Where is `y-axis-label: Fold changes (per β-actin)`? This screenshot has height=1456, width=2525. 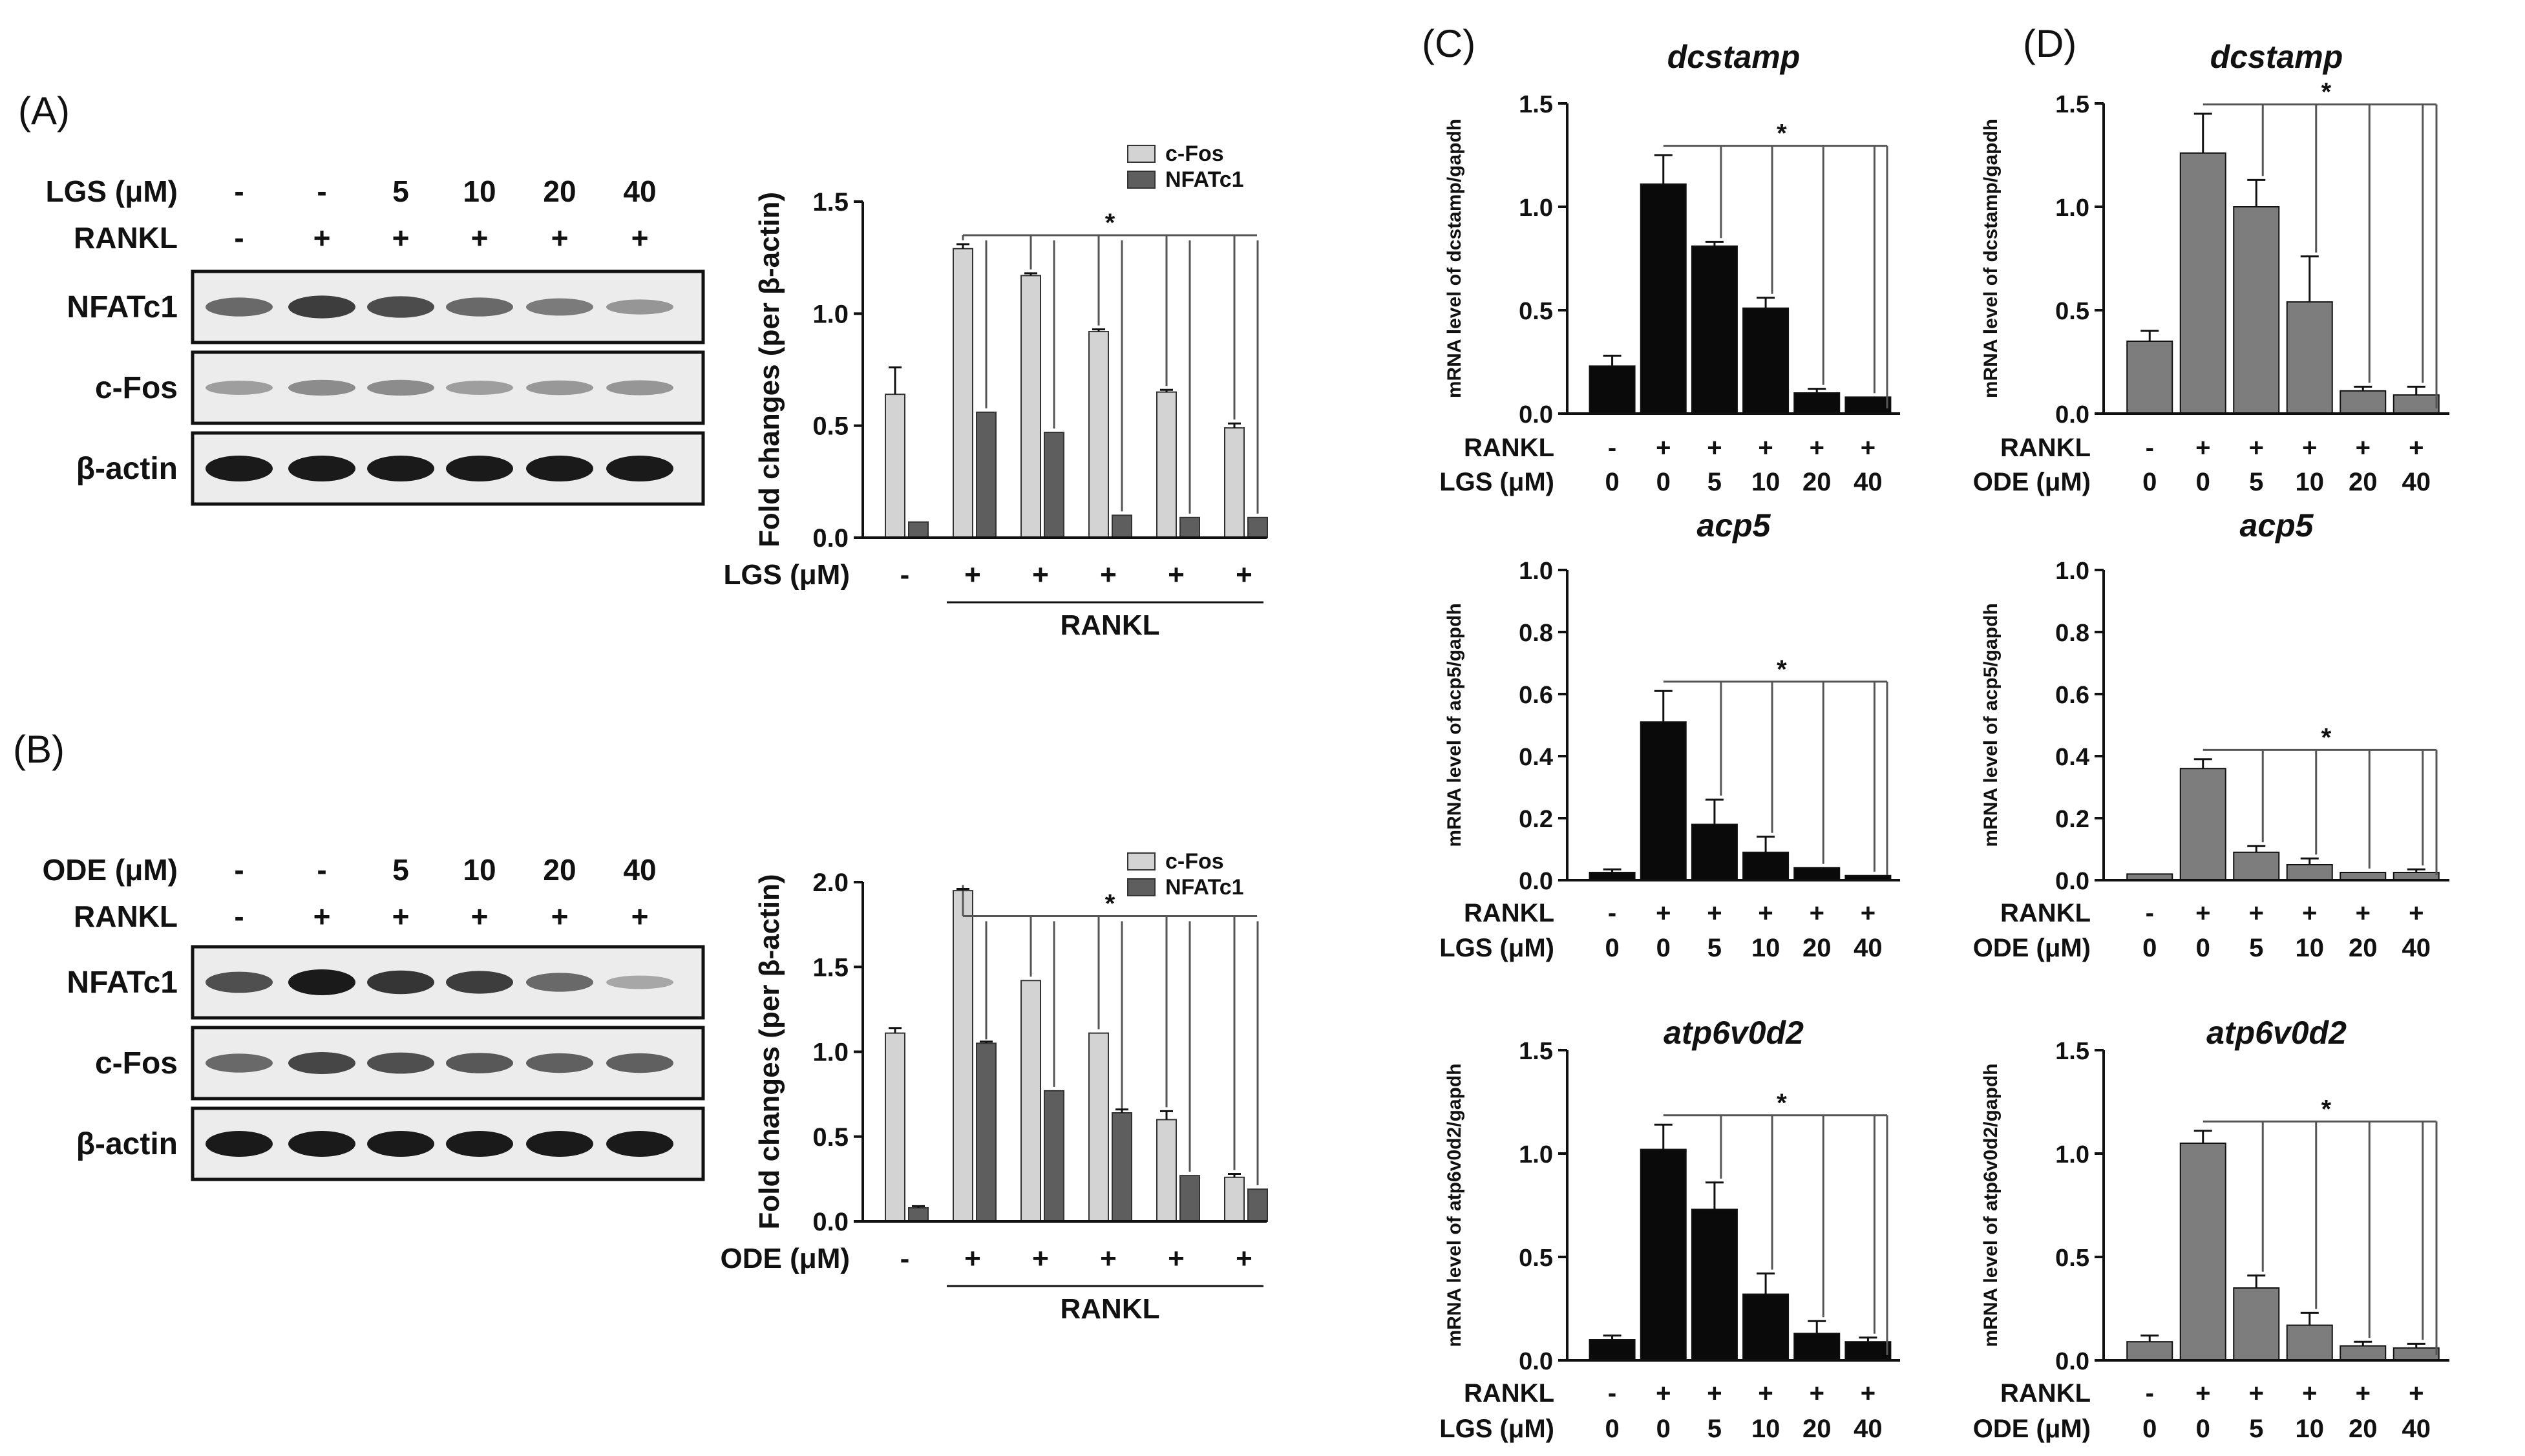 y-axis-label: Fold changes (per β-actin) is located at coordinates (770, 1051).